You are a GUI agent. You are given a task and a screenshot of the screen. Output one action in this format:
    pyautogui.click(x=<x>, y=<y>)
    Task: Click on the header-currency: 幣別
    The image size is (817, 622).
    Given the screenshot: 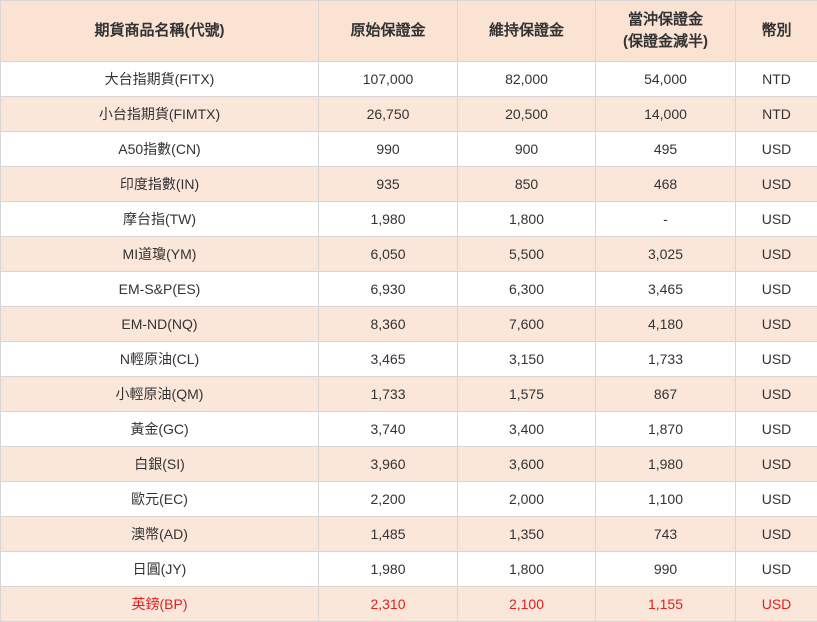 What is the action you would take?
    pyautogui.click(x=776, y=31)
    